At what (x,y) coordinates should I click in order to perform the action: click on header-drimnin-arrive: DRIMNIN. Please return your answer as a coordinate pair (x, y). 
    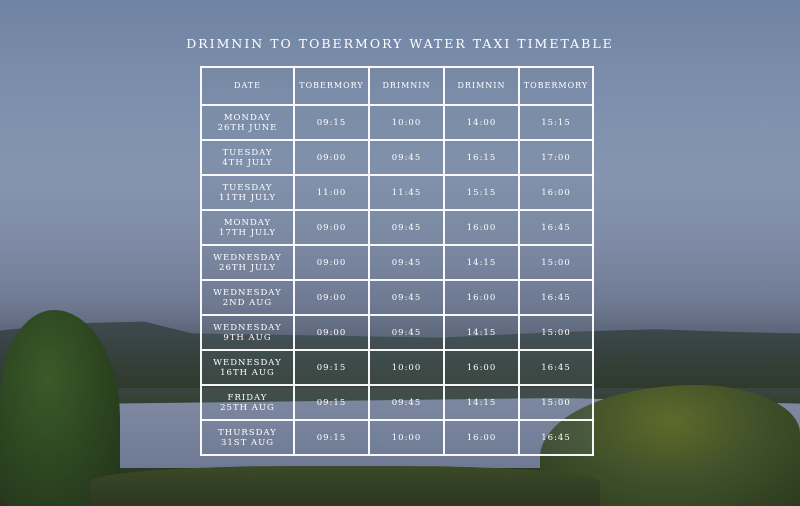
    Looking at the image, I should click on (406, 86).